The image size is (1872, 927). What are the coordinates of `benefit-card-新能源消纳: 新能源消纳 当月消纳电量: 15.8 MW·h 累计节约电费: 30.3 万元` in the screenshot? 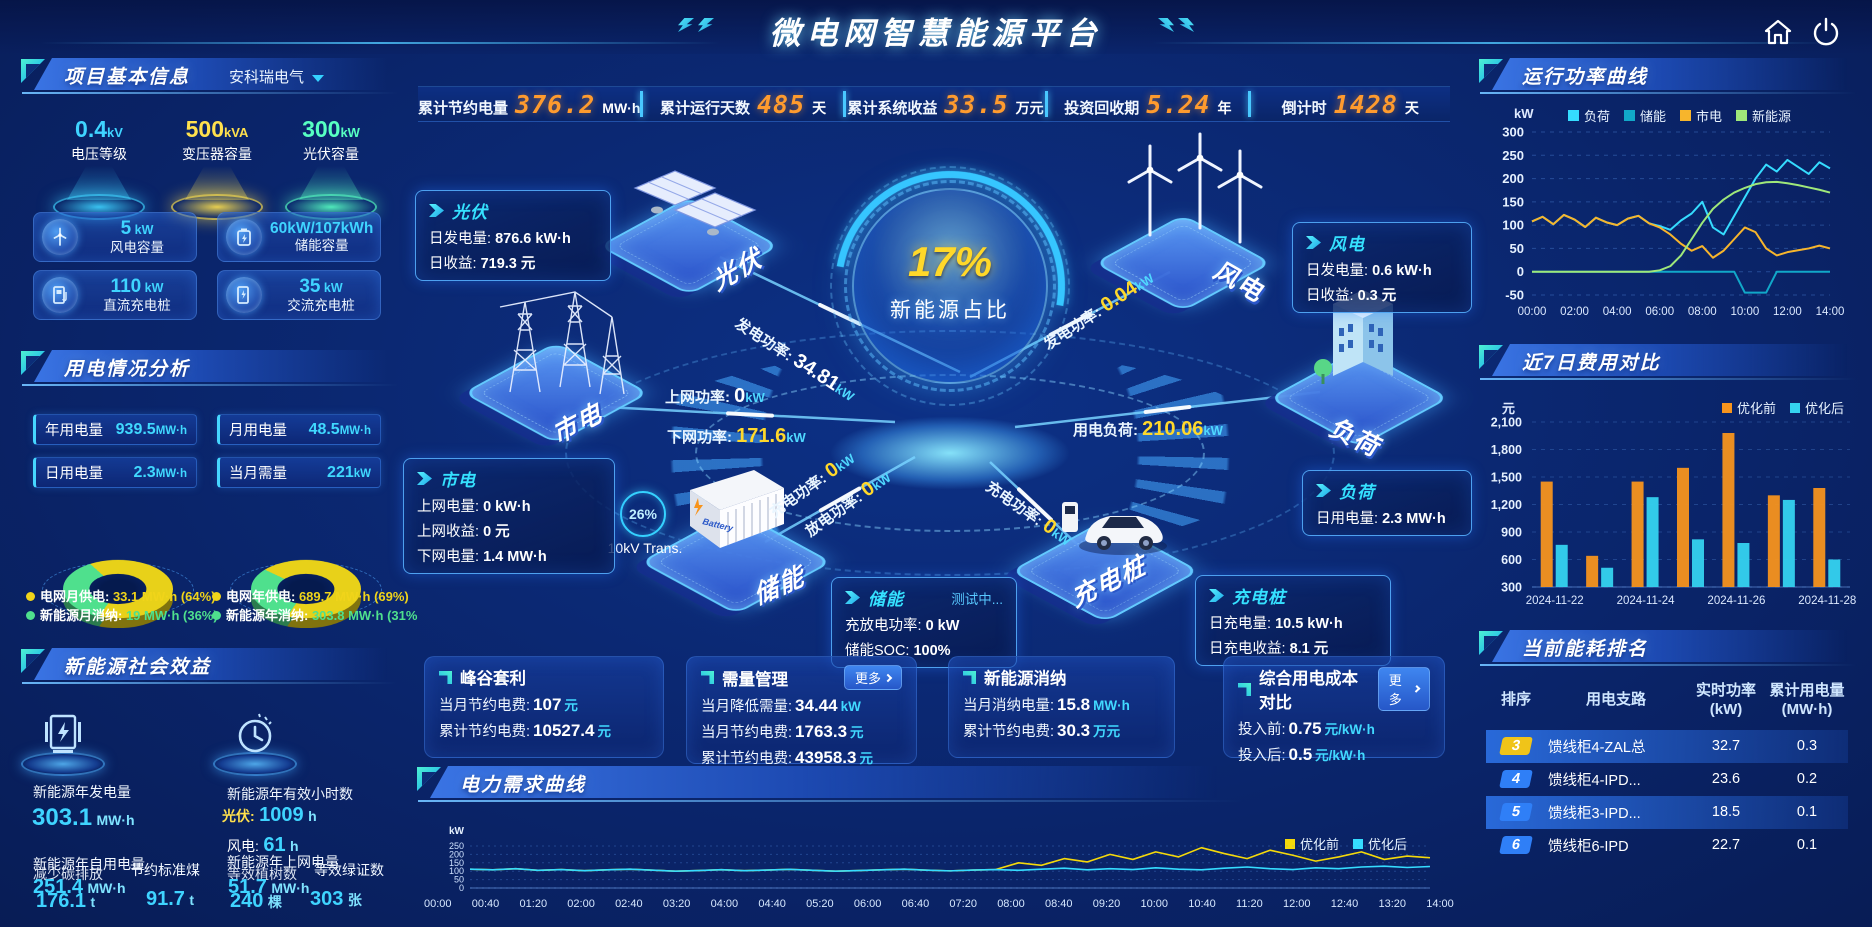 It's located at (1061, 707).